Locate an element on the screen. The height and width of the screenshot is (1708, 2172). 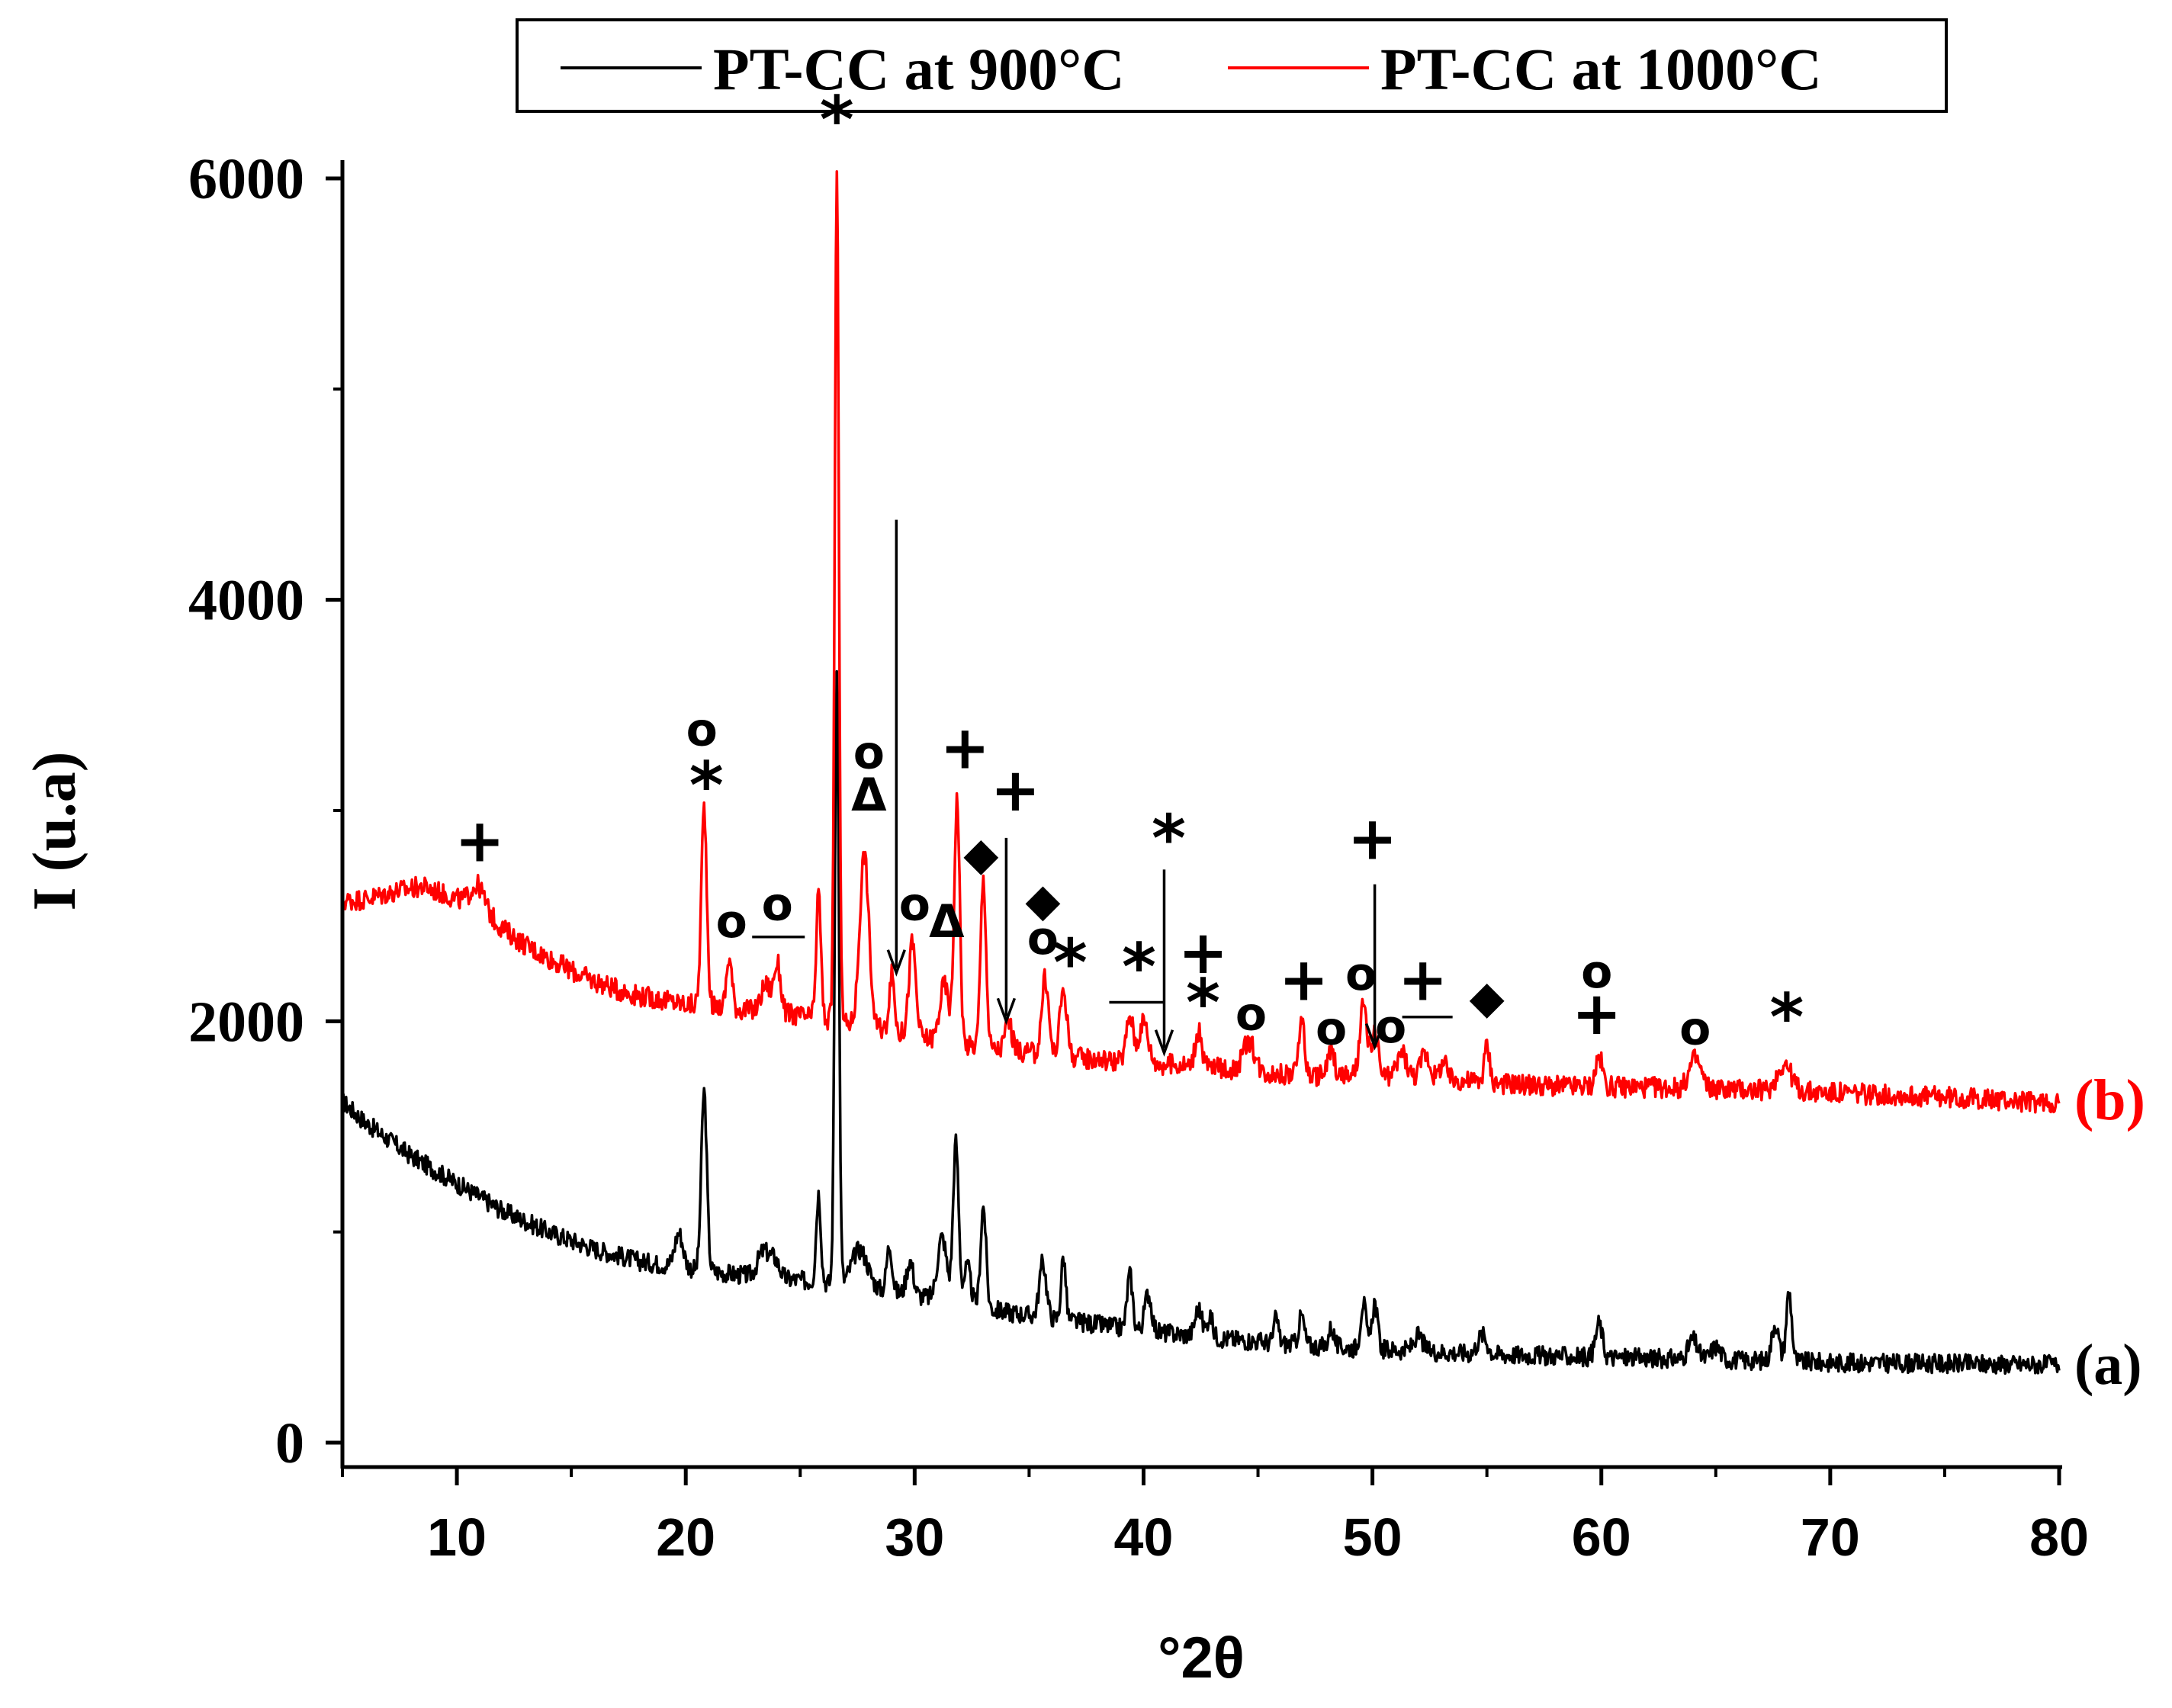
y-tick-label: 2000 is located at coordinates (246, 1022).